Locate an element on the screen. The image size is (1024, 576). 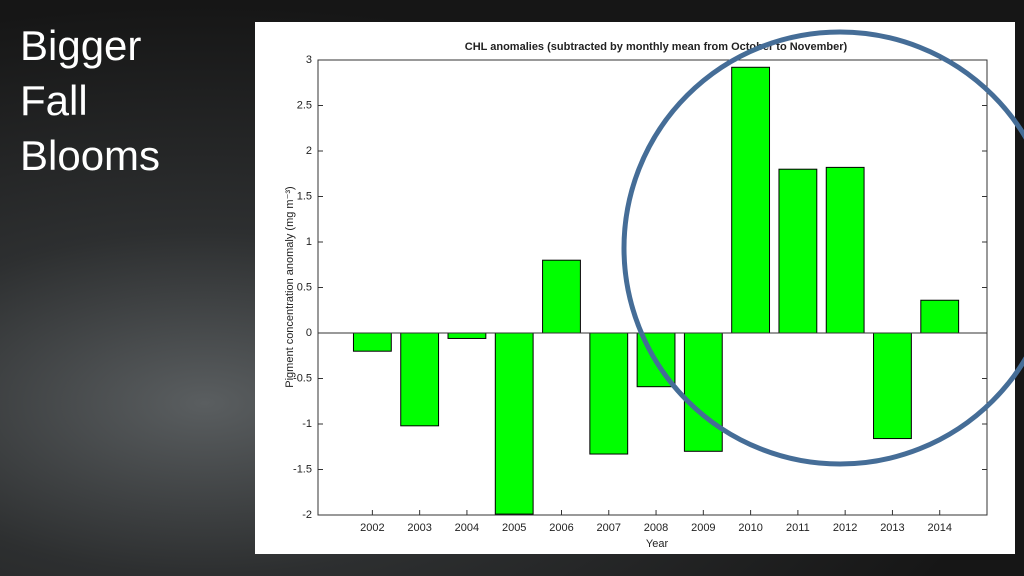
x-tick-label: 2002 is located at coordinates (372, 528).